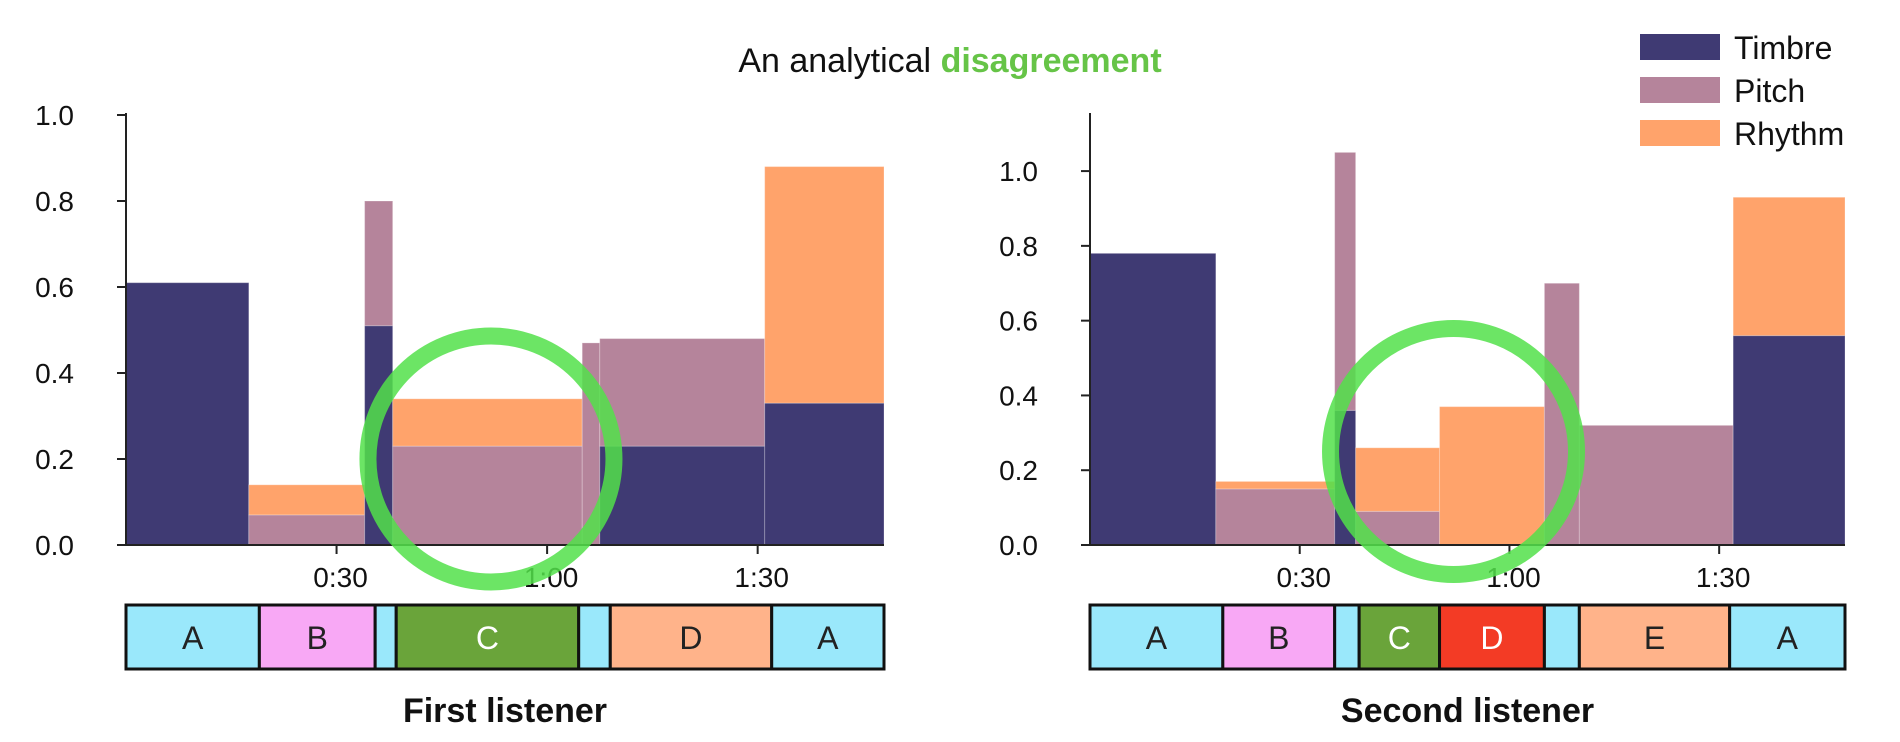  What do you see at coordinates (1467, 711) in the screenshot?
I see `panel-subtitle: Second listener` at bounding box center [1467, 711].